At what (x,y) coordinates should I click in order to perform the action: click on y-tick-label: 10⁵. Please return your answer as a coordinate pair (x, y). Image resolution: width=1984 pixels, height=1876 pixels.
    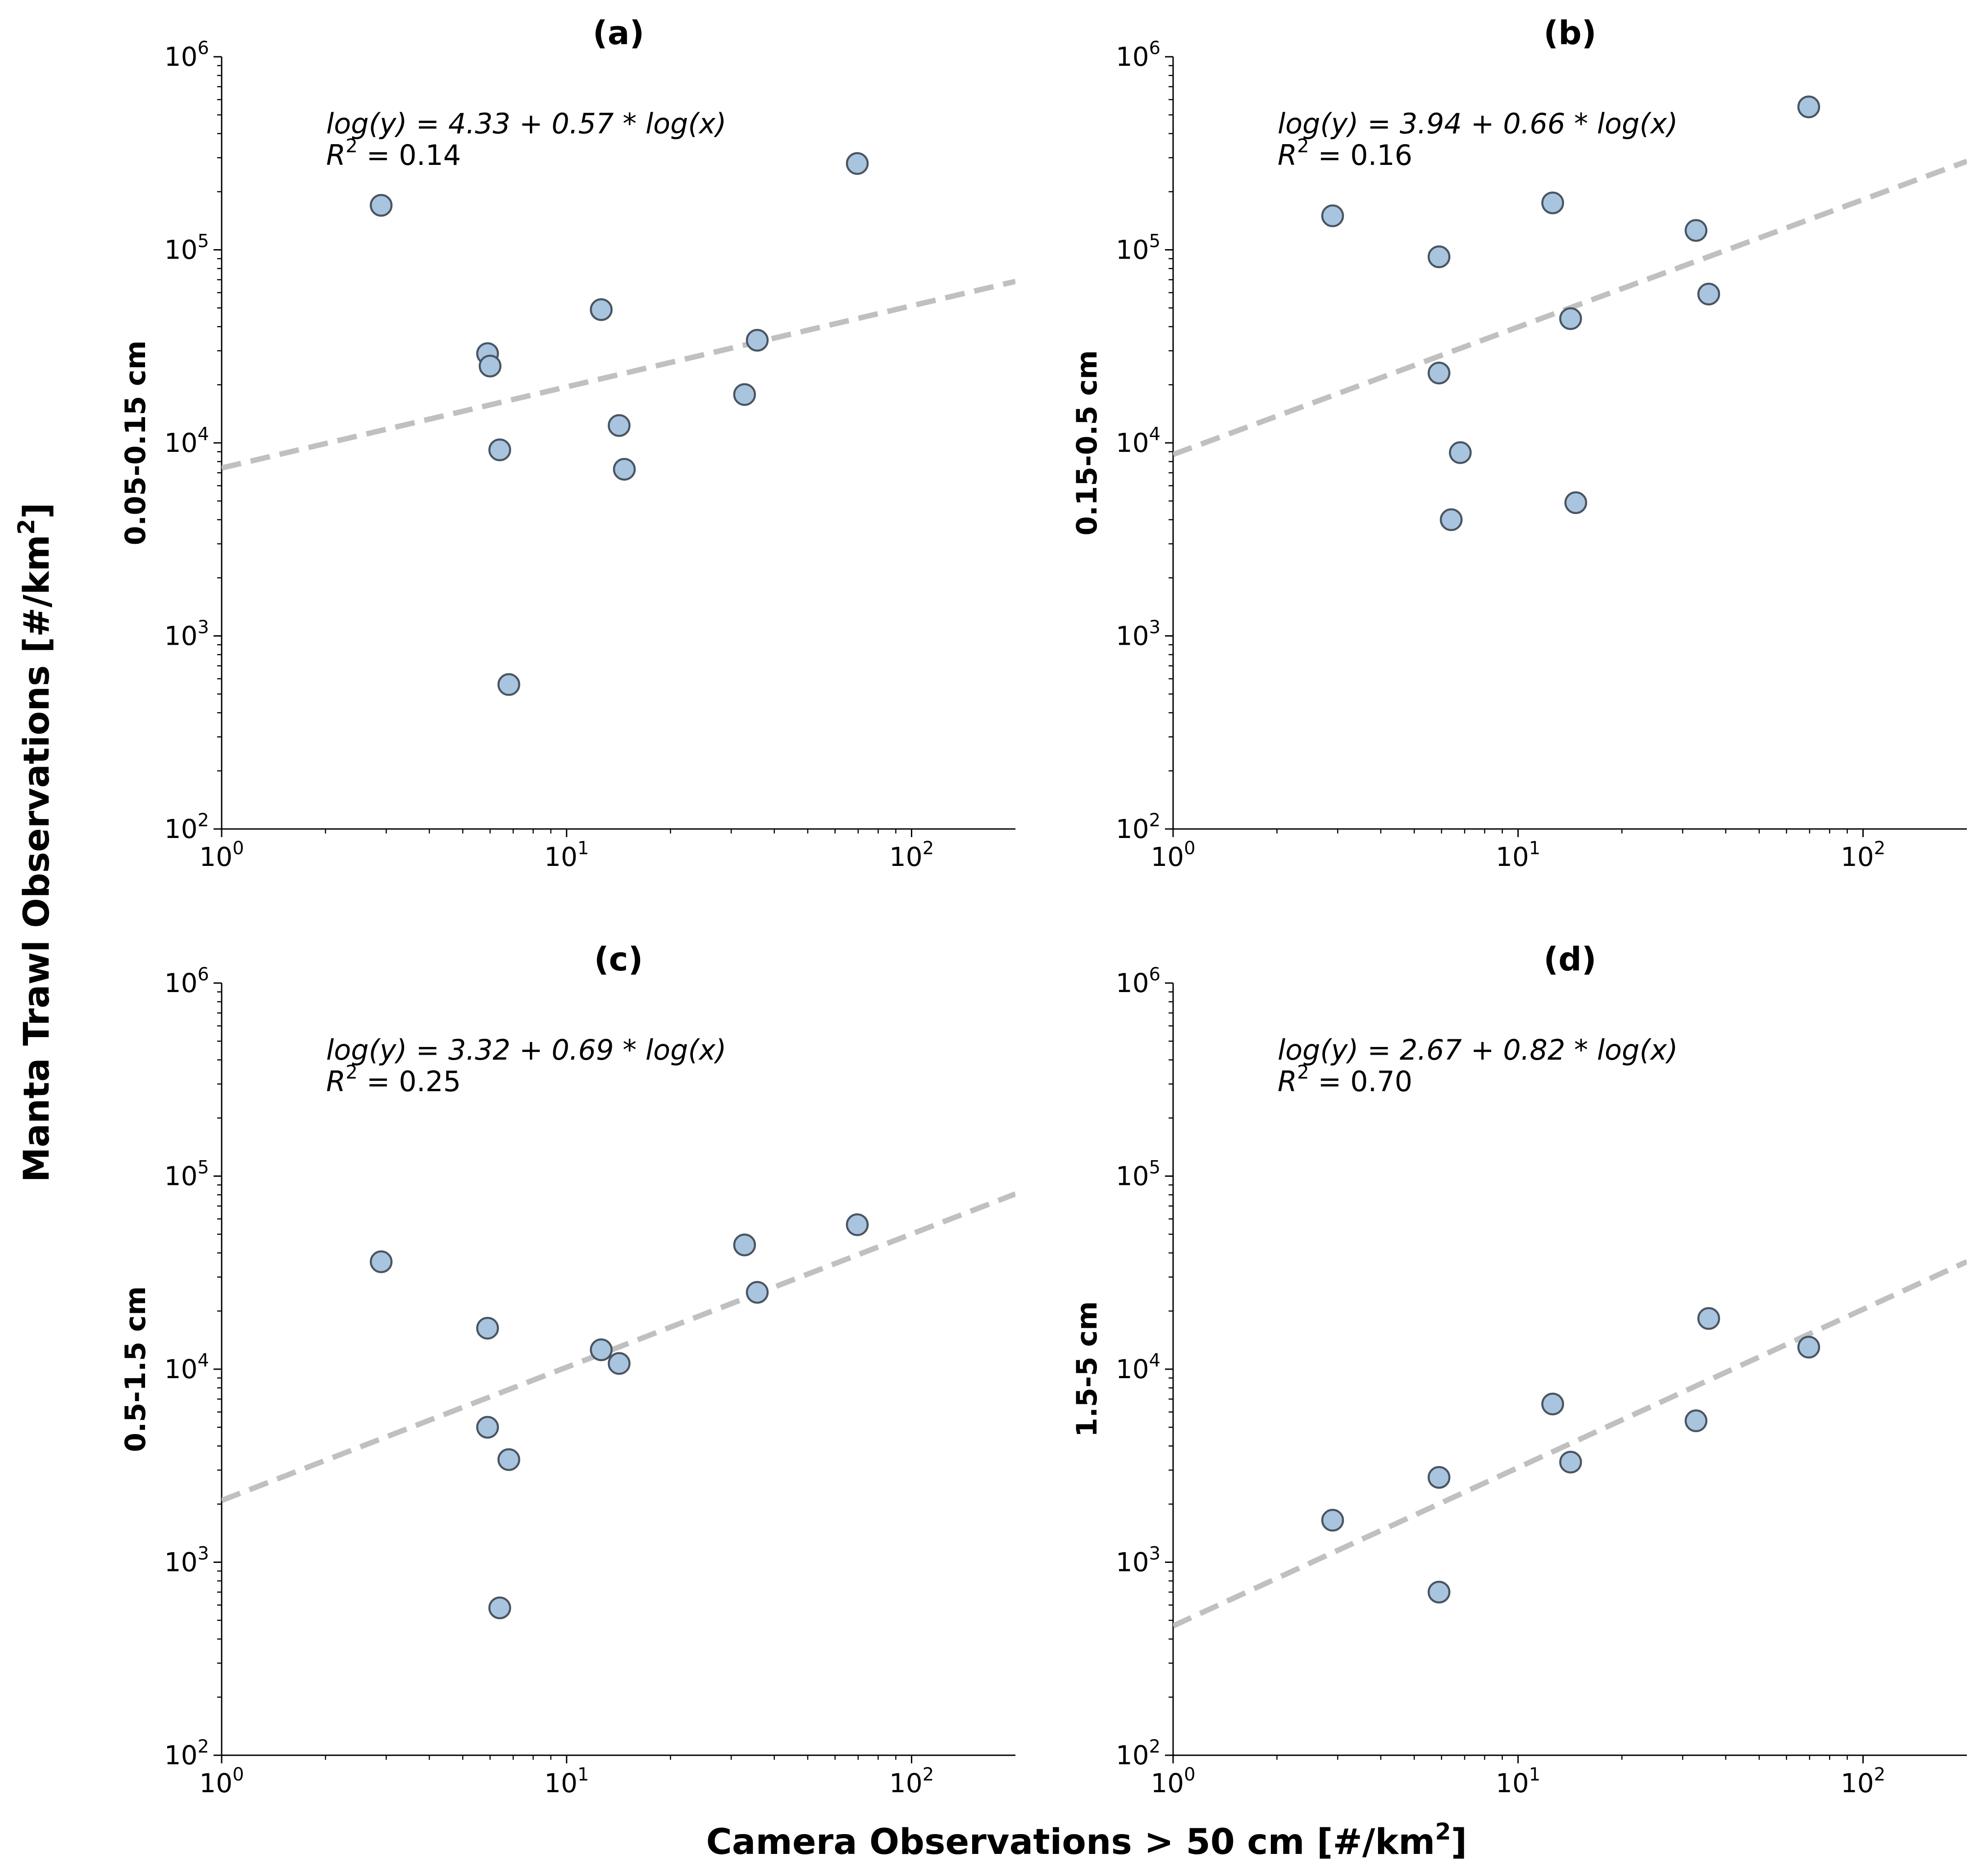
    Looking at the image, I should click on (1138, 248).